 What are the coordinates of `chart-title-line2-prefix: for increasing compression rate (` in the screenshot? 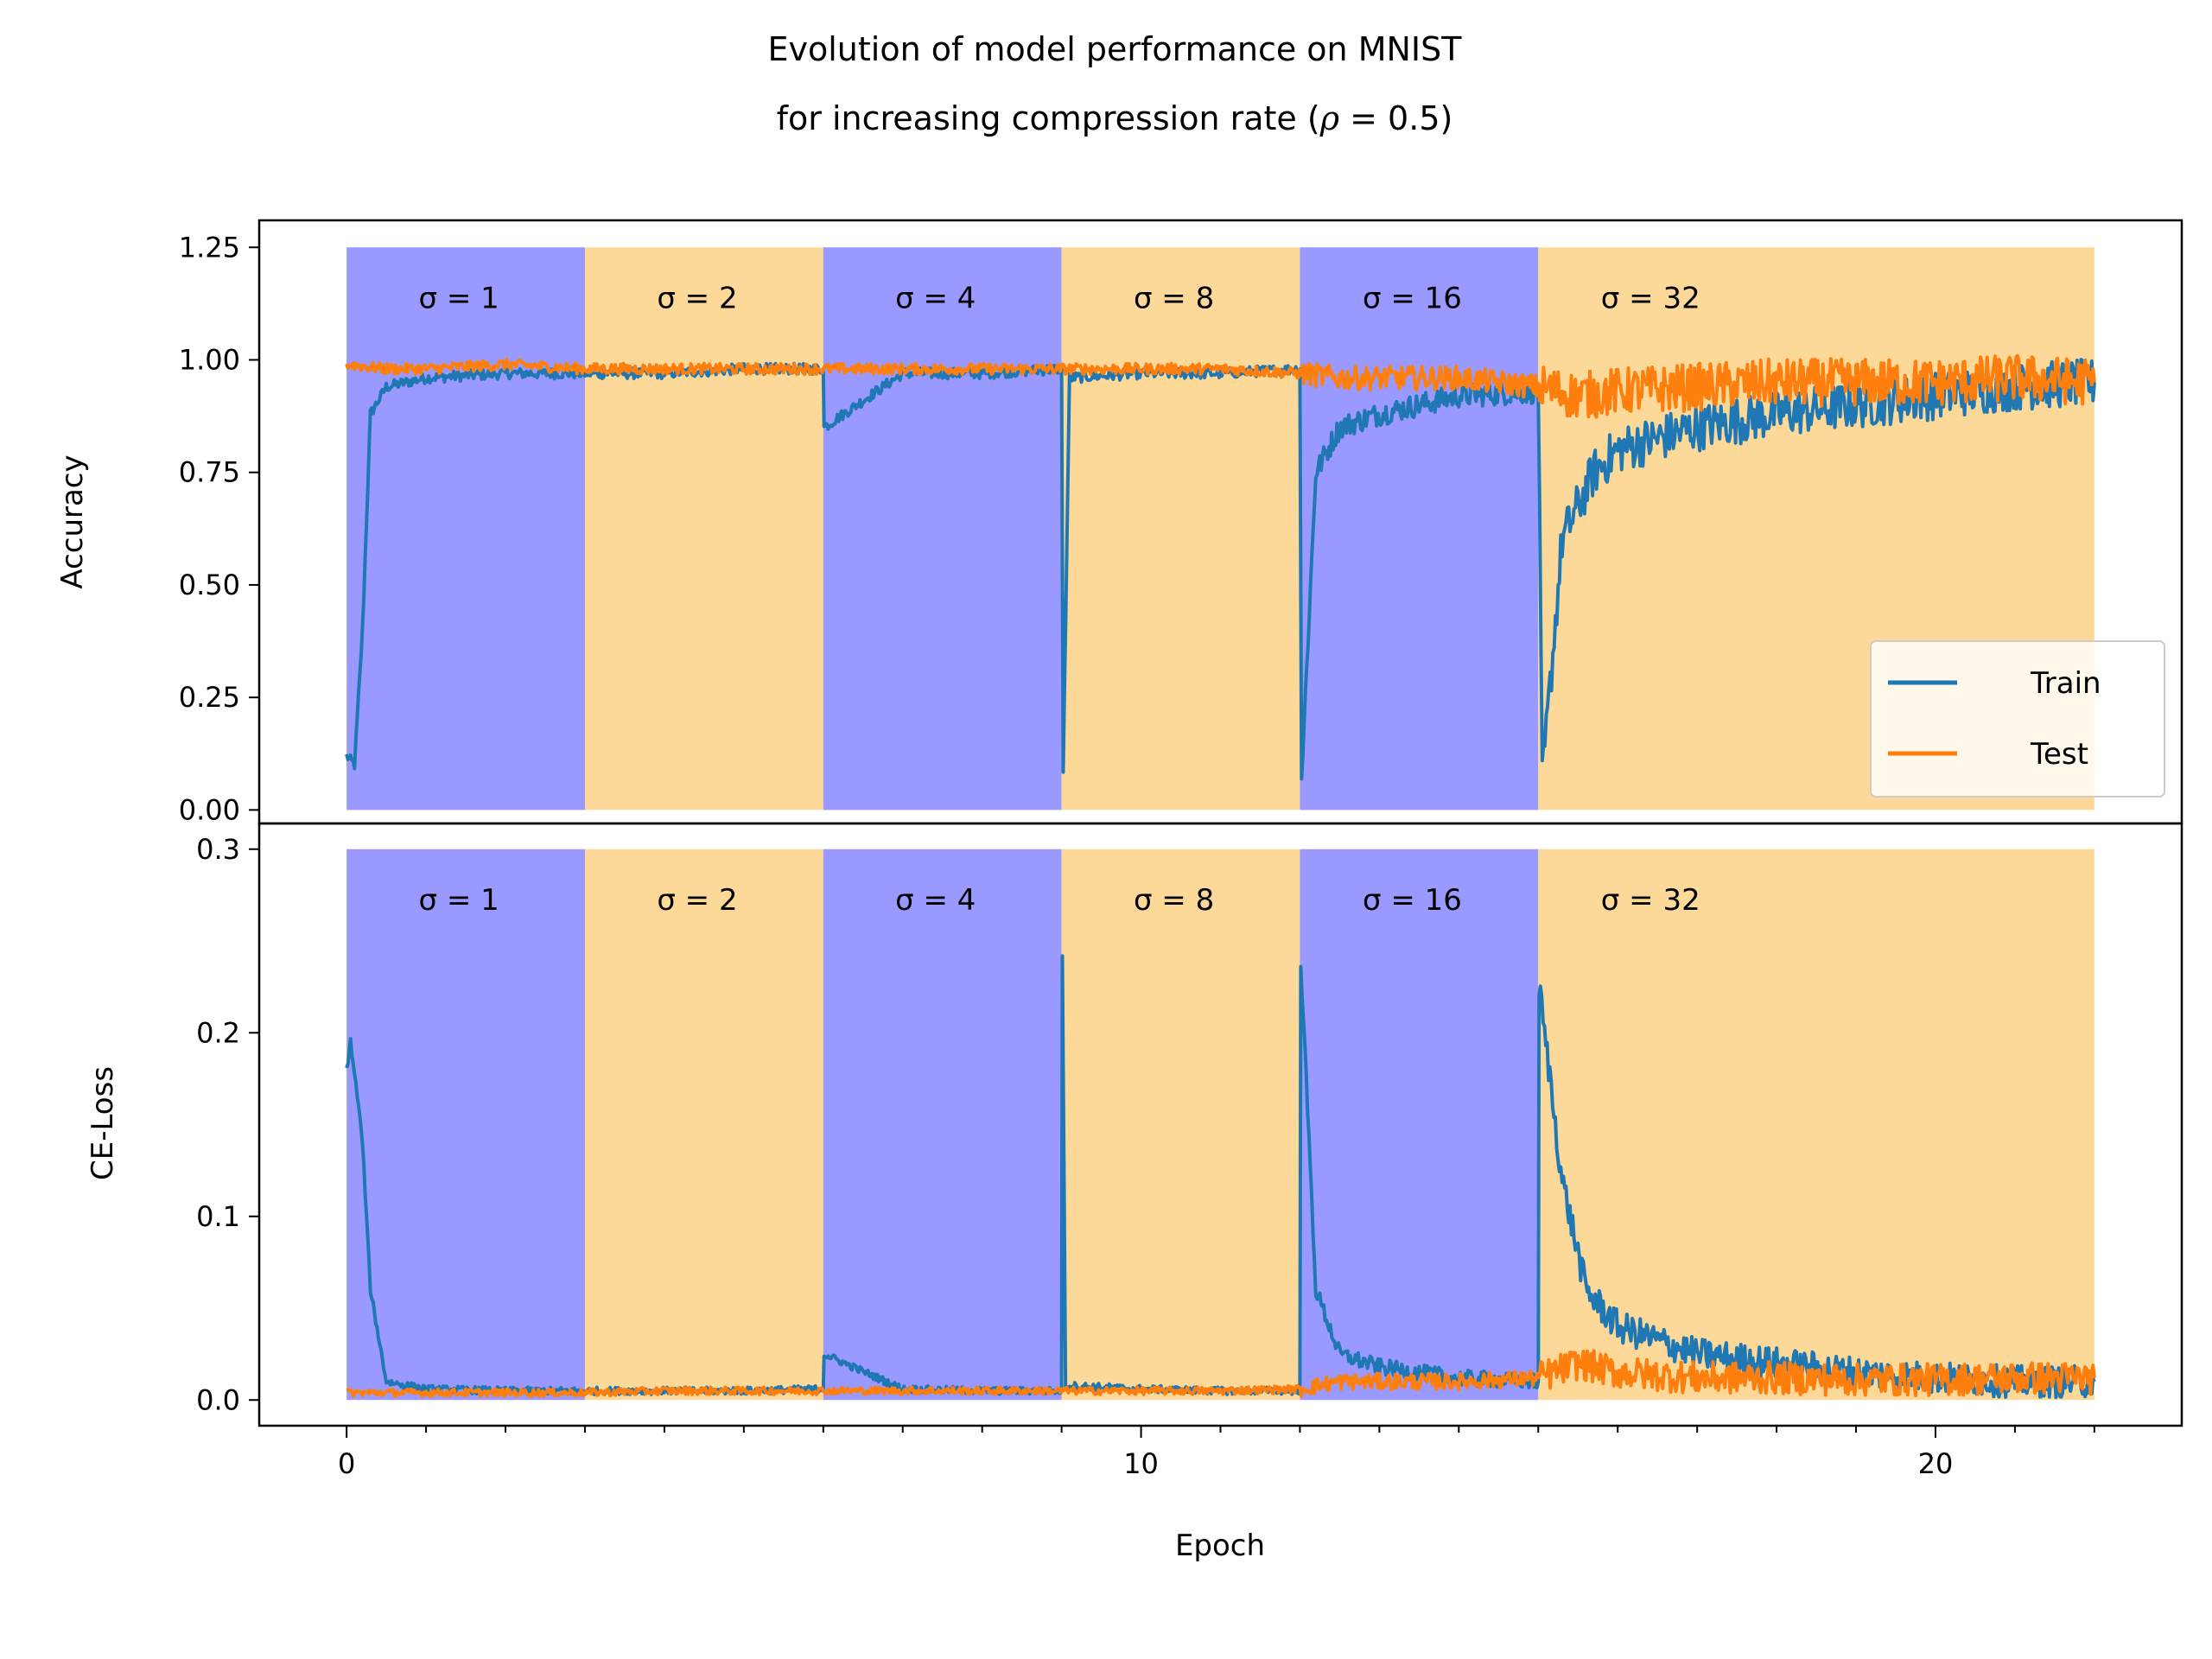 It's located at (1048, 118).